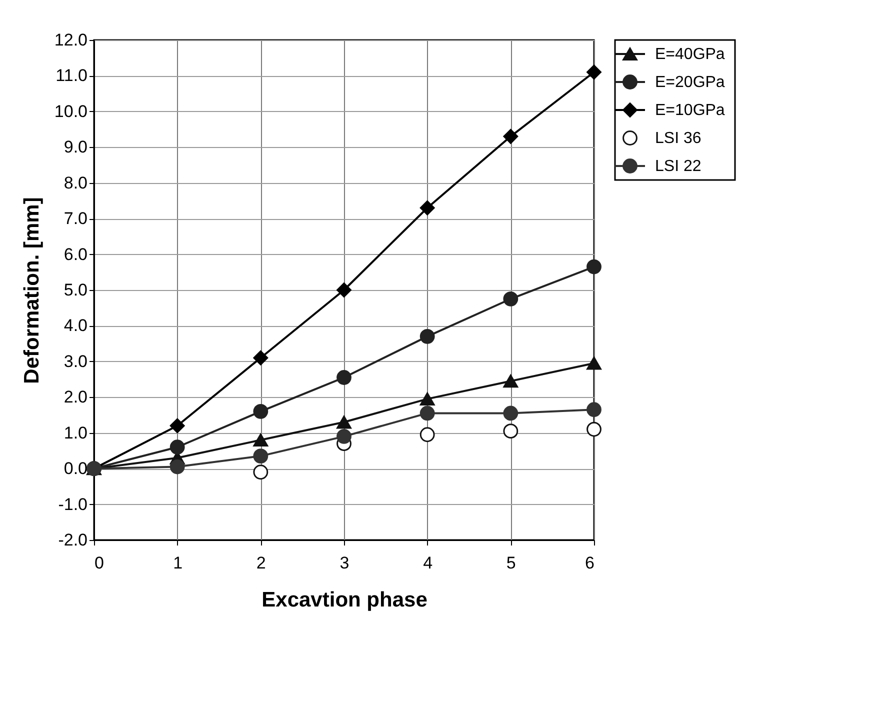  I want to click on y-tick-label: 11.0, so click(72, 76).